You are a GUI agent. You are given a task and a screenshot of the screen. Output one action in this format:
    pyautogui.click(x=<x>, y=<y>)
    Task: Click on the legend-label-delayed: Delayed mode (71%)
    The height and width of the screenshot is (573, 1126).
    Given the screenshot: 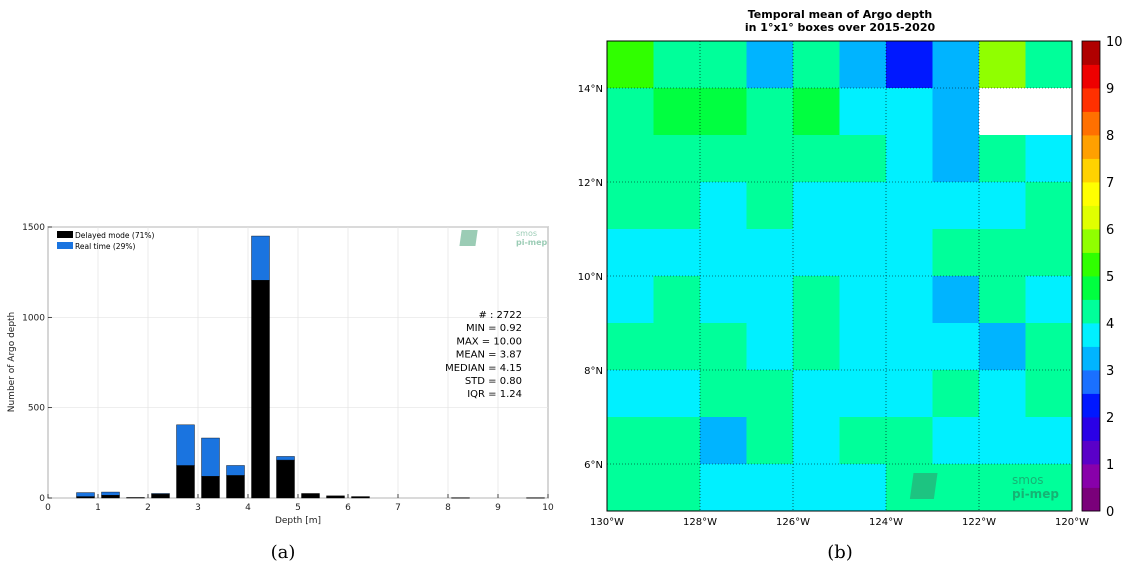 What is the action you would take?
    pyautogui.click(x=115, y=235)
    